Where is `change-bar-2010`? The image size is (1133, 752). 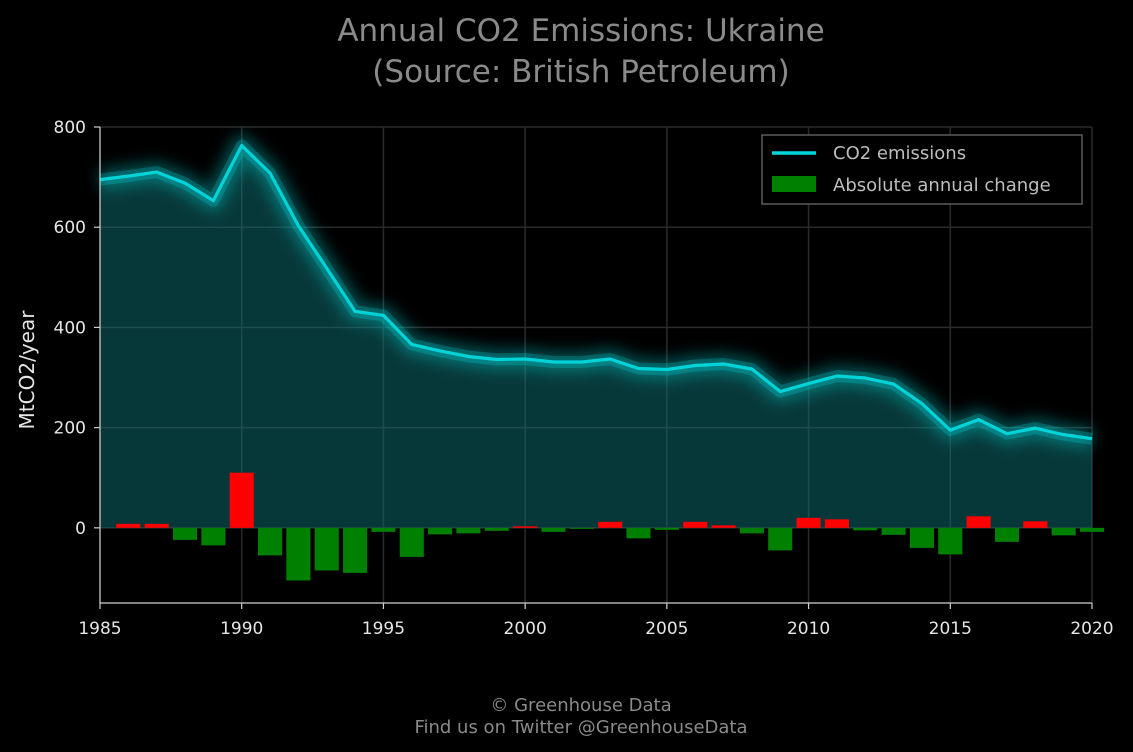 change-bar-2010 is located at coordinates (808, 522).